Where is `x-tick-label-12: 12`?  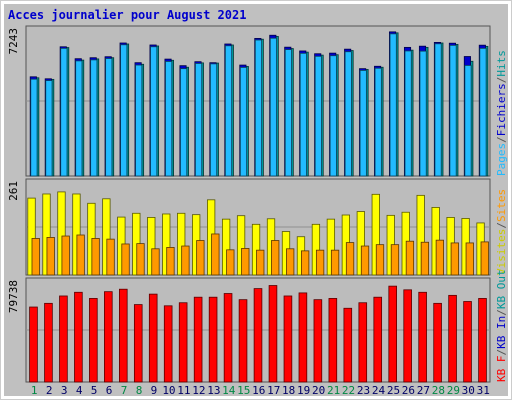
x-tick-label-12: 12 is located at coordinates (198, 390).